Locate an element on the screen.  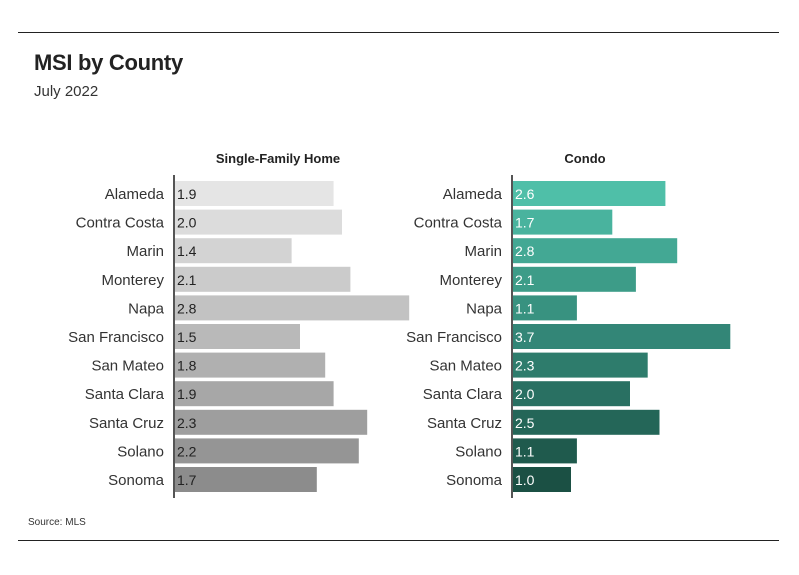
sfh-value-label: 2.1 is located at coordinates (187, 280).